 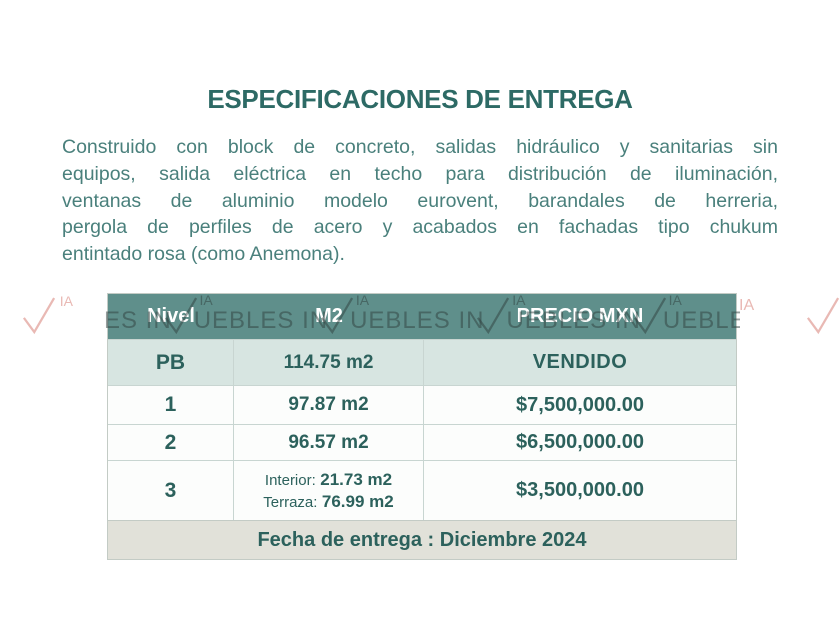 I want to click on watermark-logo-right, so click(x=823, y=317).